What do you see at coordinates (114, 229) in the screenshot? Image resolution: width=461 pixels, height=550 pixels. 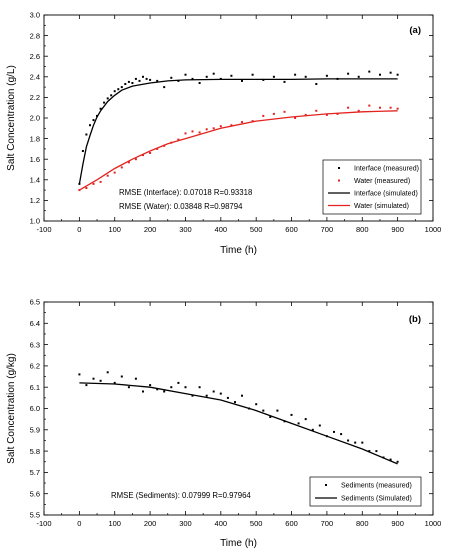 I see `x-tick-label: 100` at bounding box center [114, 229].